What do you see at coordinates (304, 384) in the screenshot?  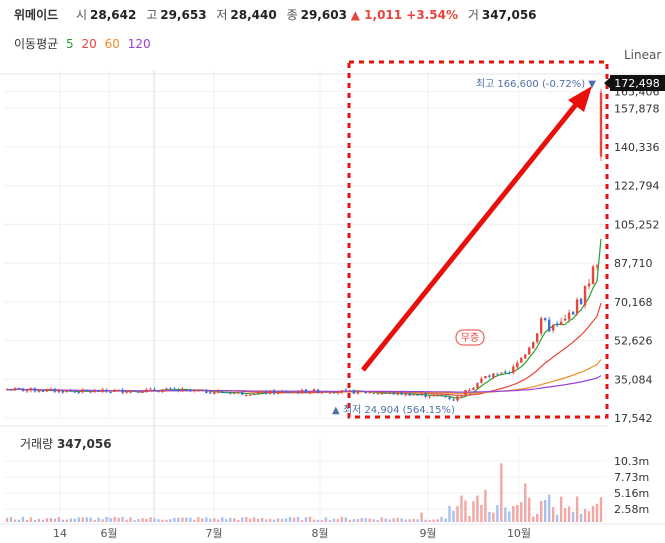 I see `ma120-line` at bounding box center [304, 384].